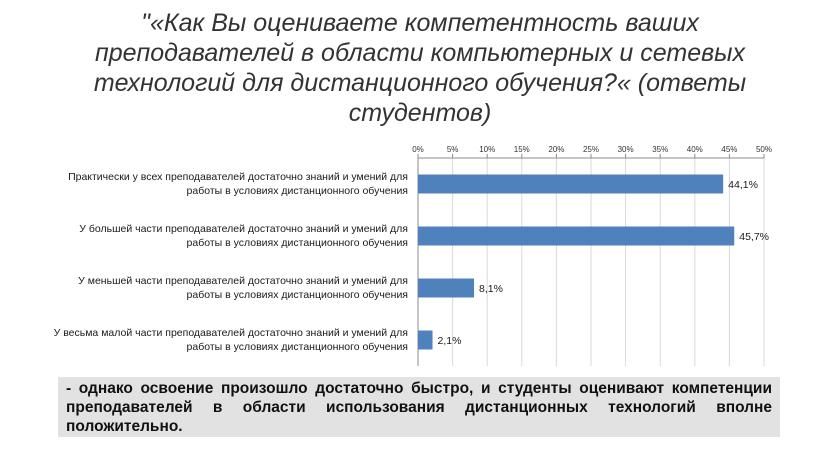  What do you see at coordinates (626, 149) in the screenshot?
I see `x-tick-label: 30%` at bounding box center [626, 149].